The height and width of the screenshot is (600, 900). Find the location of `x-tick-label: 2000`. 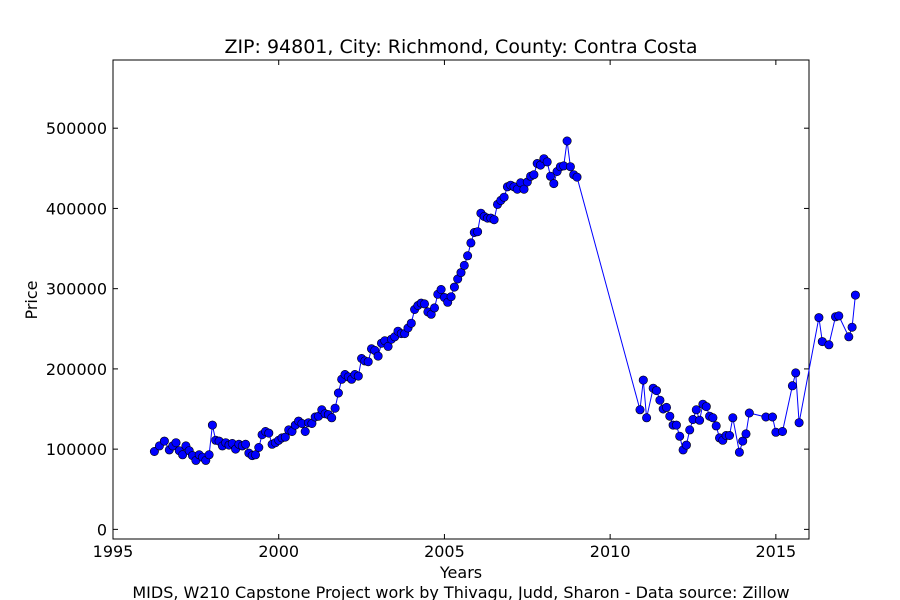

x-tick-label: 2000 is located at coordinates (278, 551).